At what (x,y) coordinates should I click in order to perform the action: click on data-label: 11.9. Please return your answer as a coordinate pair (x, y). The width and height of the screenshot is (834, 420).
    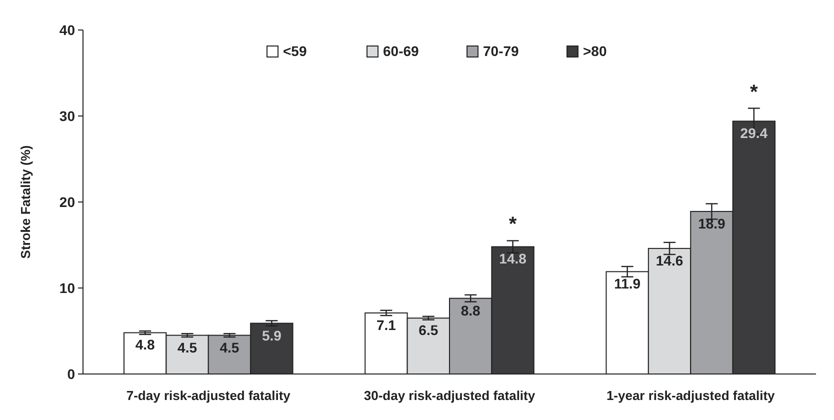
    Looking at the image, I should click on (627, 284).